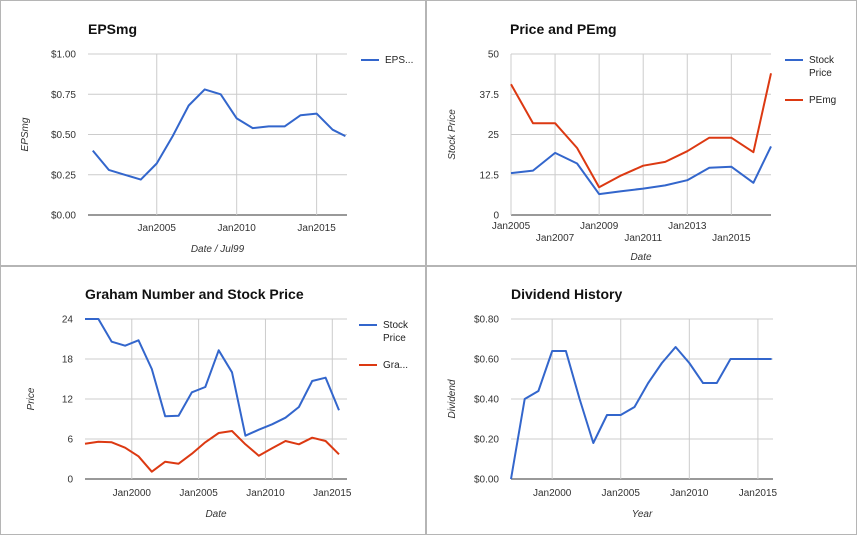 The width and height of the screenshot is (857, 536). What do you see at coordinates (599, 226) in the screenshot?
I see `x-tick-label: Jan2009` at bounding box center [599, 226].